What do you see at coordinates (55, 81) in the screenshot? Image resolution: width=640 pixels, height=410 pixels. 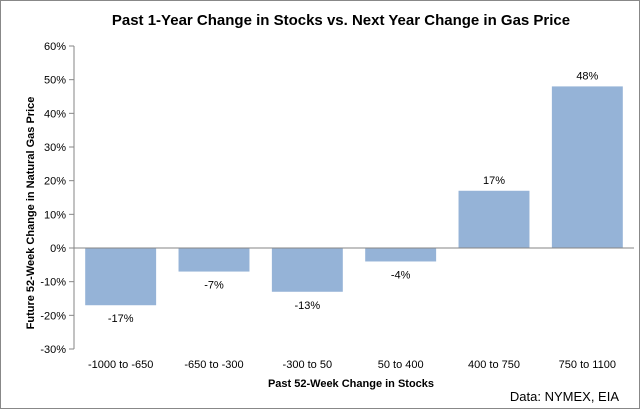 I see `y-tick-label: 50%` at bounding box center [55, 81].